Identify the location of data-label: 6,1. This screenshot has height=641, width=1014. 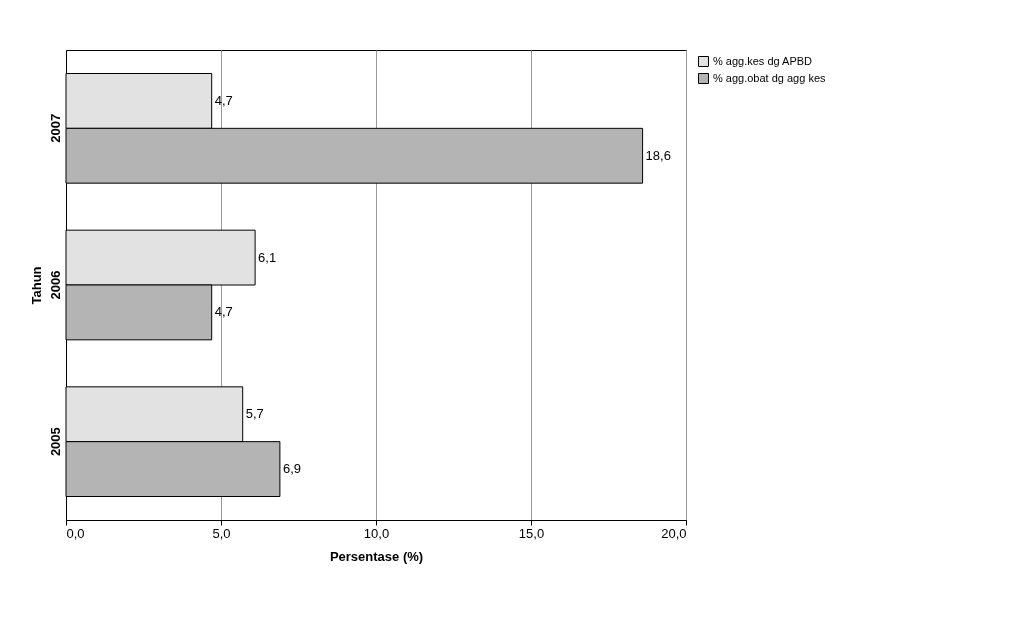
(267, 257).